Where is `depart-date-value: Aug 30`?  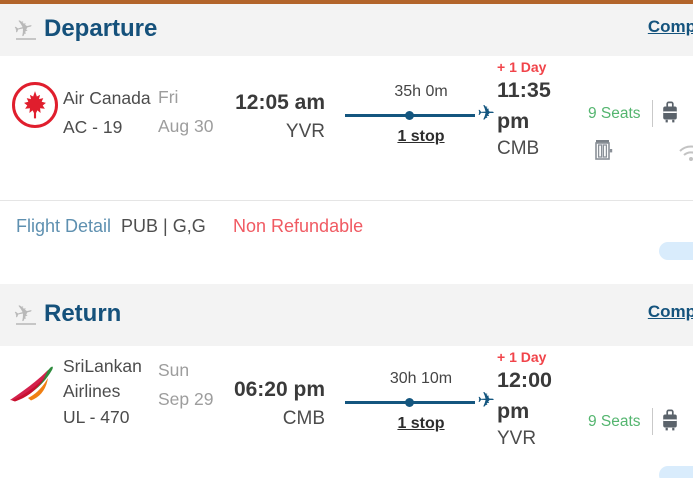 depart-date-value: Aug 30 is located at coordinates (186, 126).